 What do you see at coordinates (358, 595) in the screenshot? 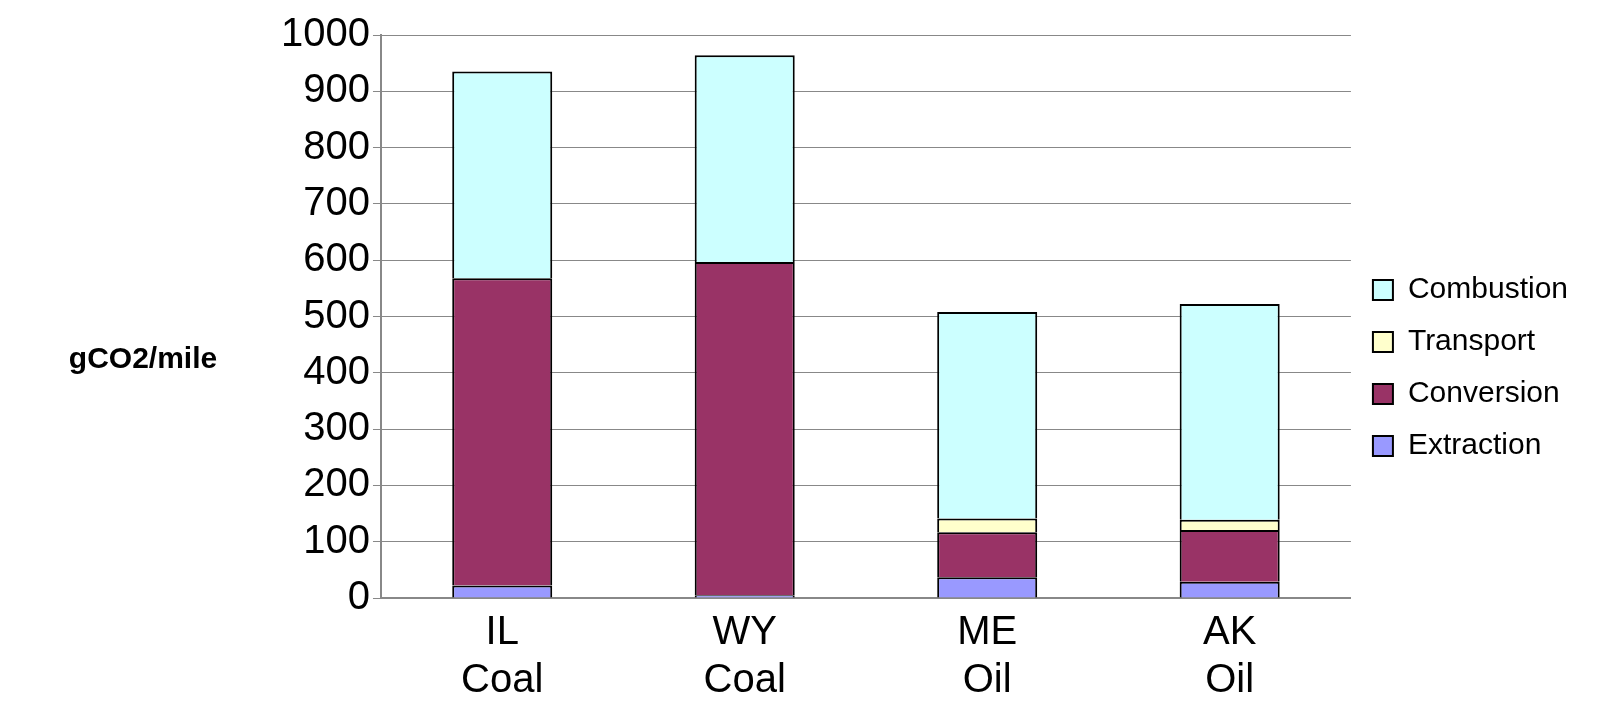
I see `y-tick-label: 0` at bounding box center [358, 595].